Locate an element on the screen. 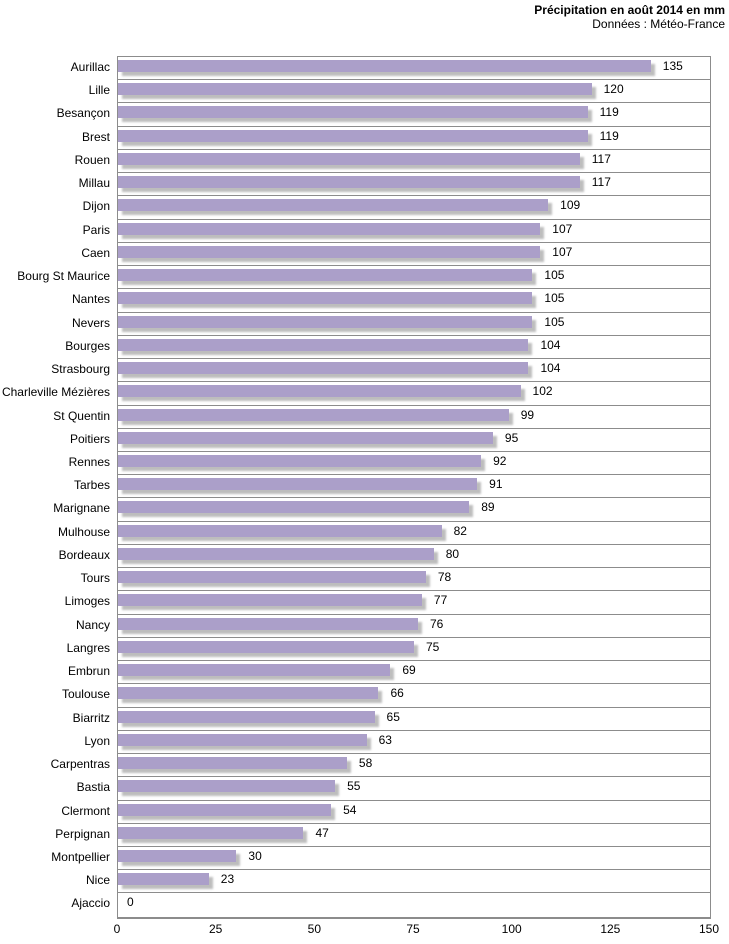 The image size is (729, 944). category-label: Bordeaux is located at coordinates (84, 554).